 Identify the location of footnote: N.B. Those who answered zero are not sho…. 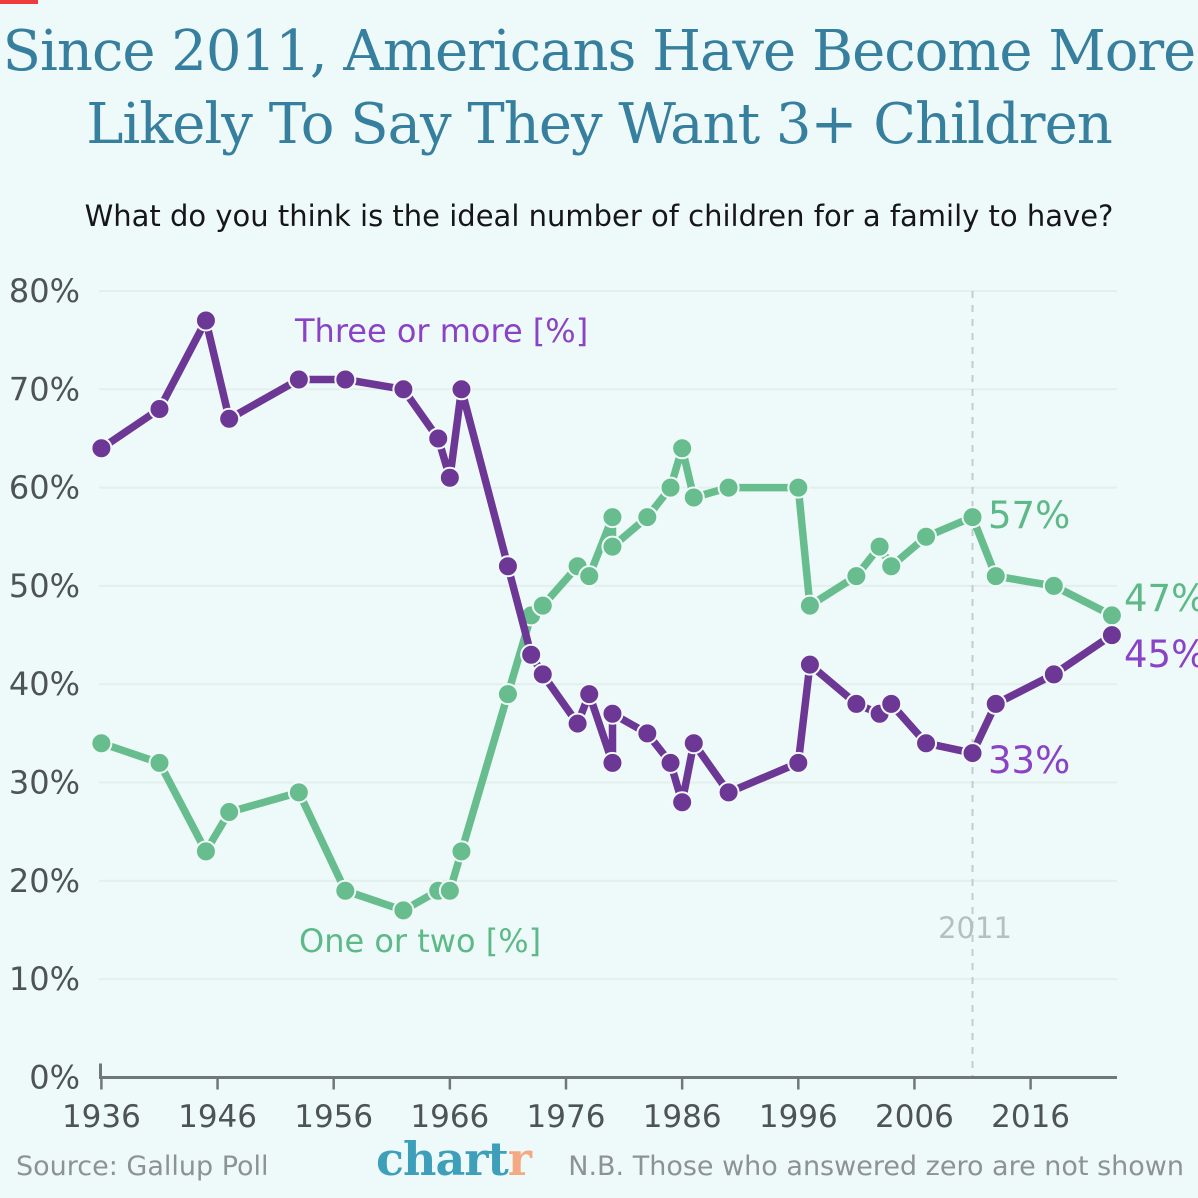
(876, 1166).